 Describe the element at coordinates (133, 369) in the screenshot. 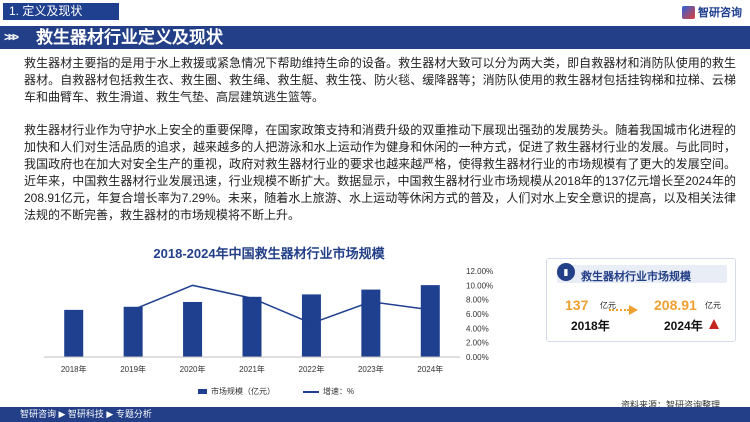

I see `x-tick-label: 2019年` at that location.